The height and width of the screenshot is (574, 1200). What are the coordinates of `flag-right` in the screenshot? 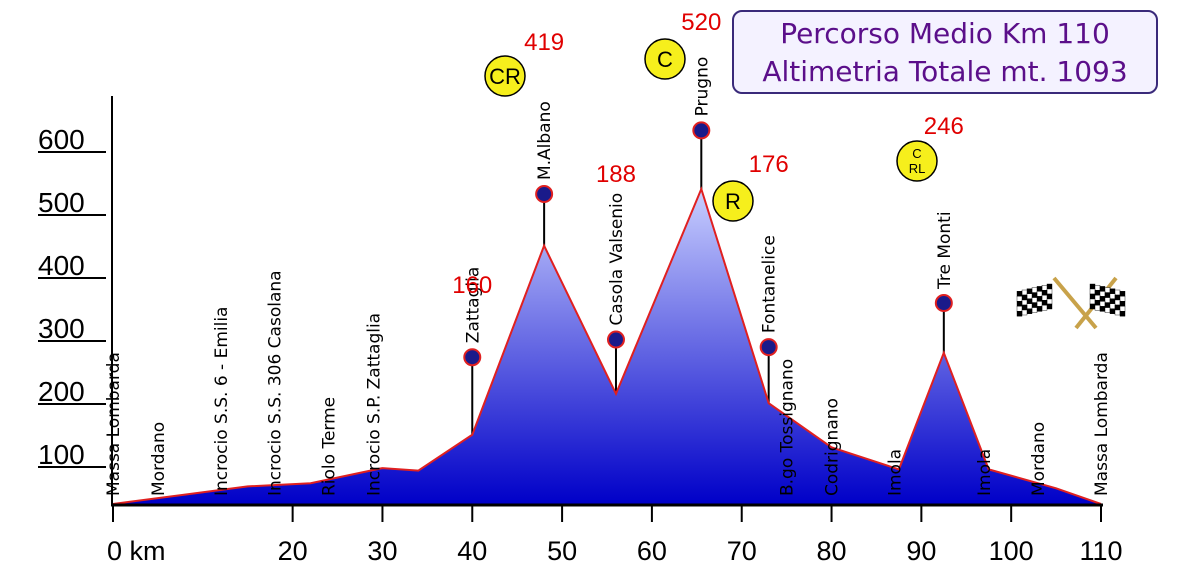 It's located at (1107, 300).